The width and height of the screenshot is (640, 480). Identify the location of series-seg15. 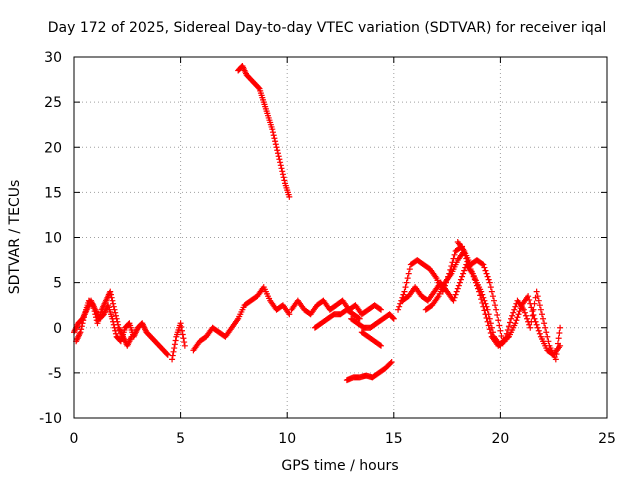
(526, 325).